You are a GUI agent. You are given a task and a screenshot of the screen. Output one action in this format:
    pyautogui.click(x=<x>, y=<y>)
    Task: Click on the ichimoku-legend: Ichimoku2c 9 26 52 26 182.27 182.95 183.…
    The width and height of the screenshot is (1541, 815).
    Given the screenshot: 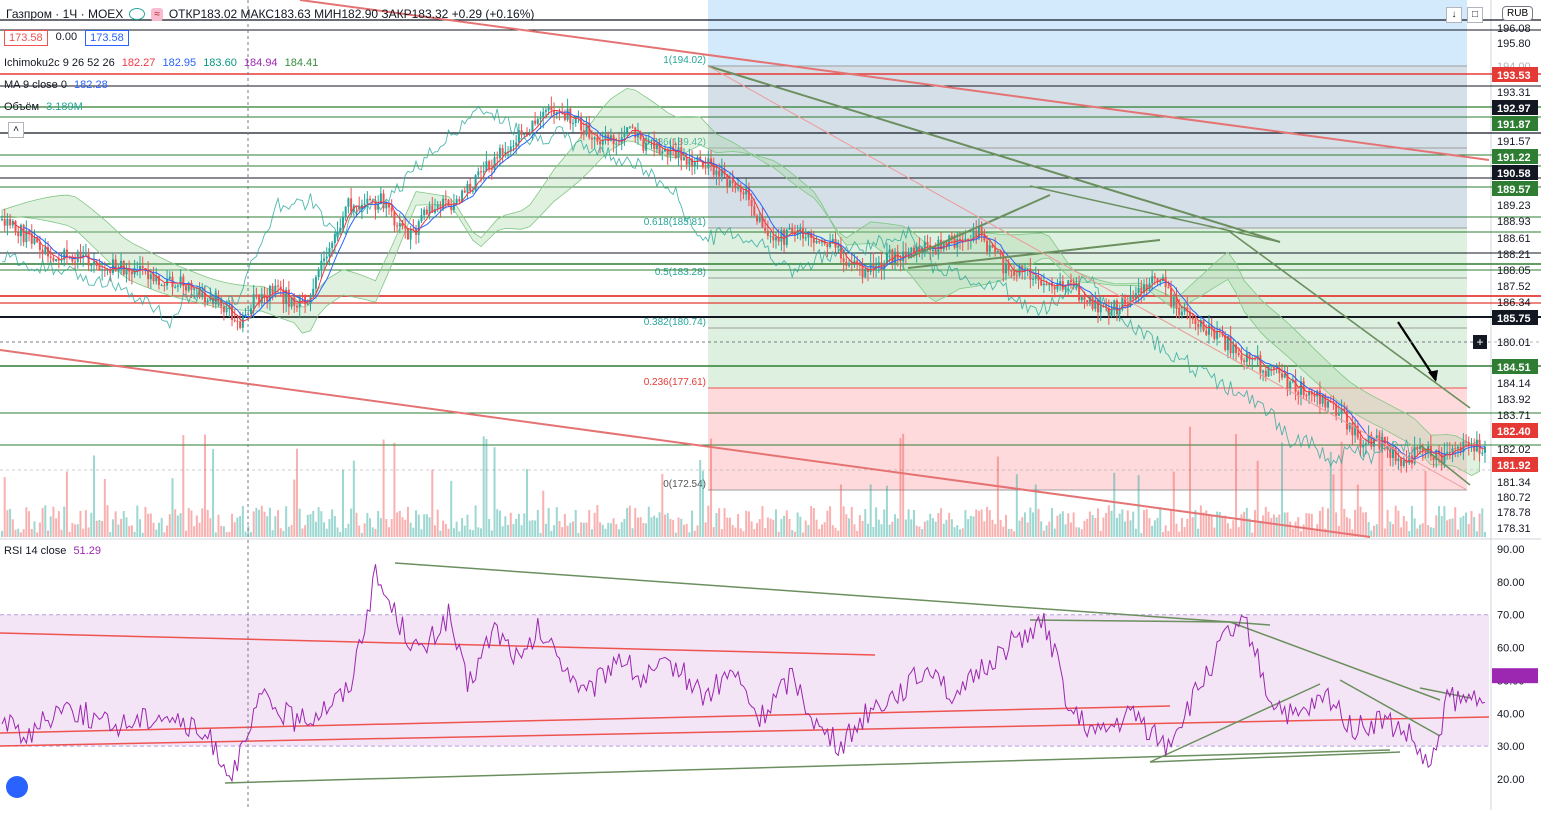 What is the action you would take?
    pyautogui.click(x=161, y=63)
    